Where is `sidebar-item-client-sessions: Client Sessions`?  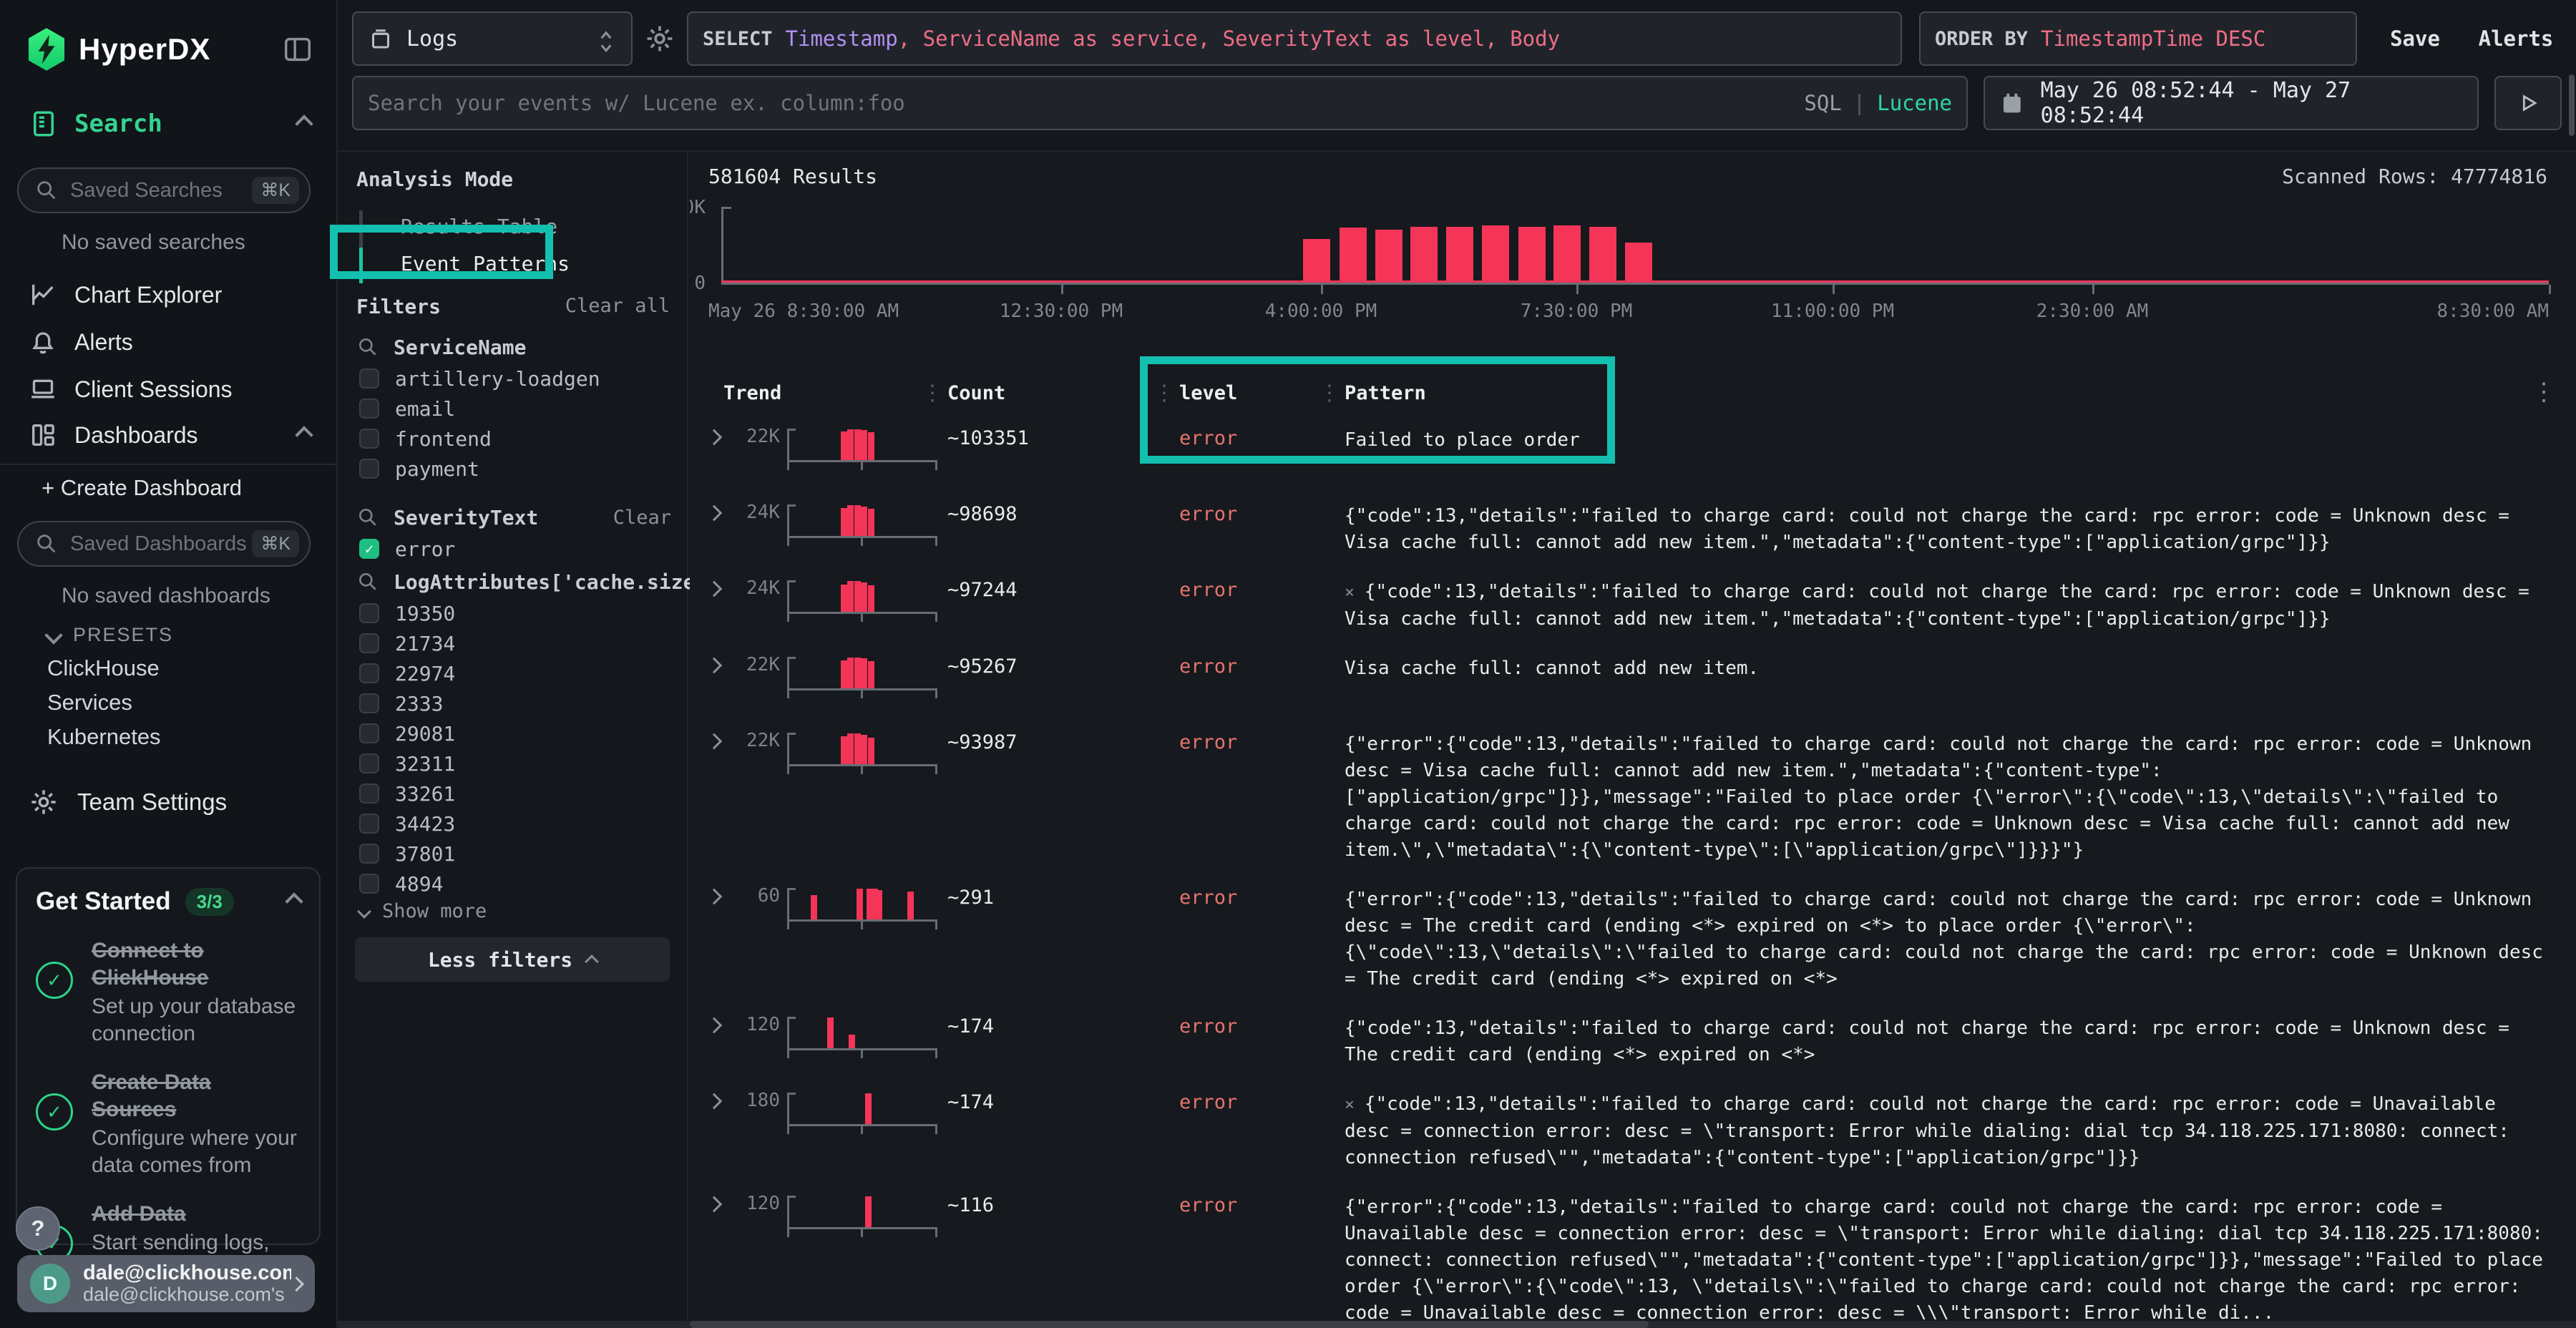
sidebar-item-client-sessions: Client Sessions is located at coordinates (170, 390).